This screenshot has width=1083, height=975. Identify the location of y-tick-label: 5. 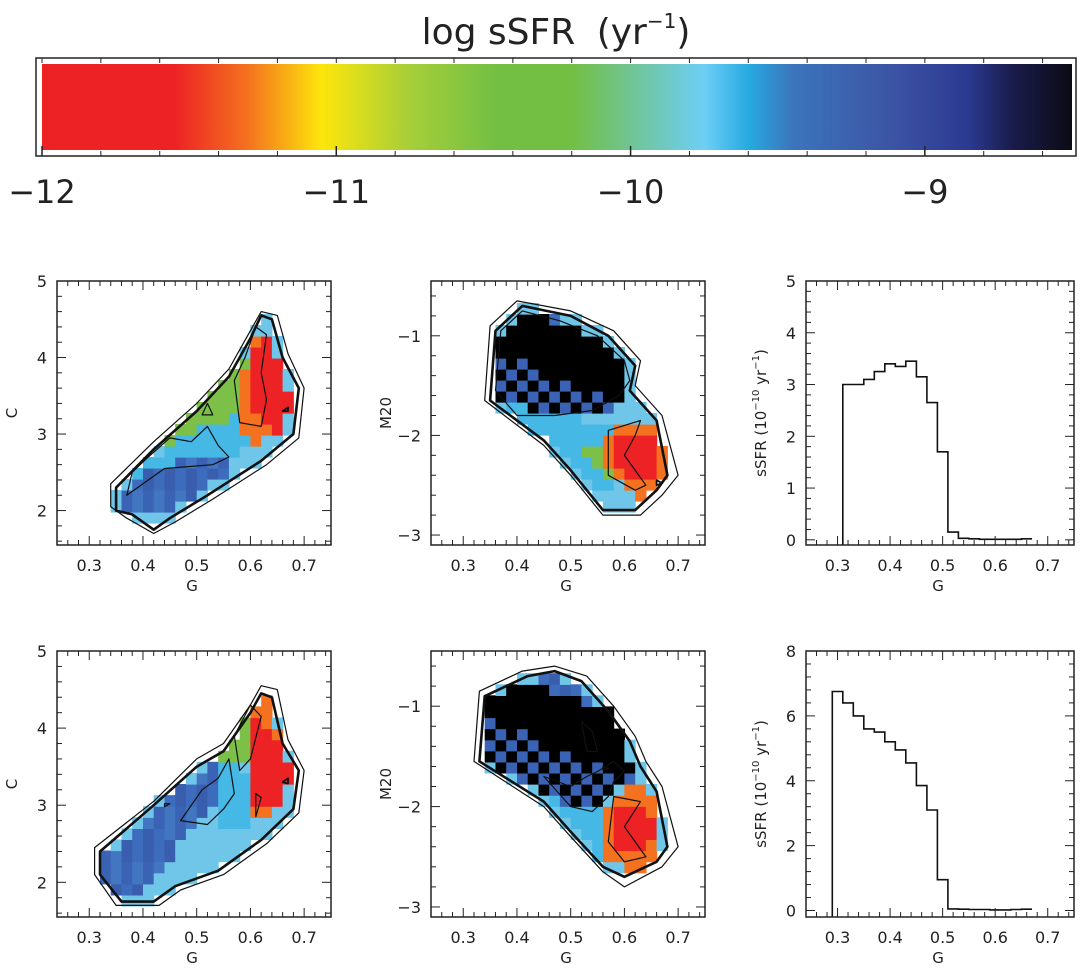
(791, 281).